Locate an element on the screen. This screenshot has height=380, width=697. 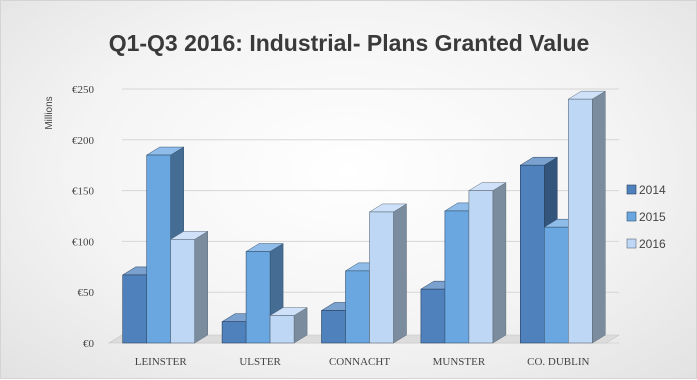
x-tick-label: CONNACHT is located at coordinates (359, 362).